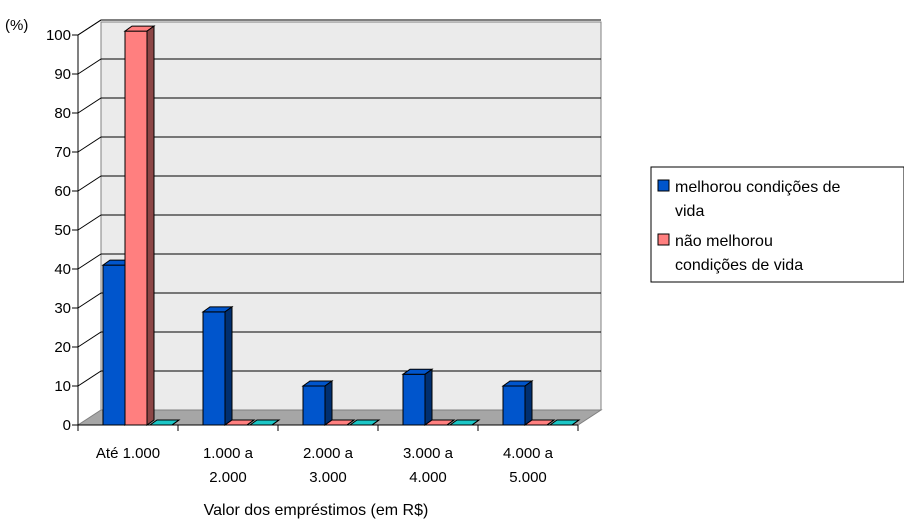 The height and width of the screenshot is (526, 904). What do you see at coordinates (62, 74) in the screenshot?
I see `y-tick-label: 90` at bounding box center [62, 74].